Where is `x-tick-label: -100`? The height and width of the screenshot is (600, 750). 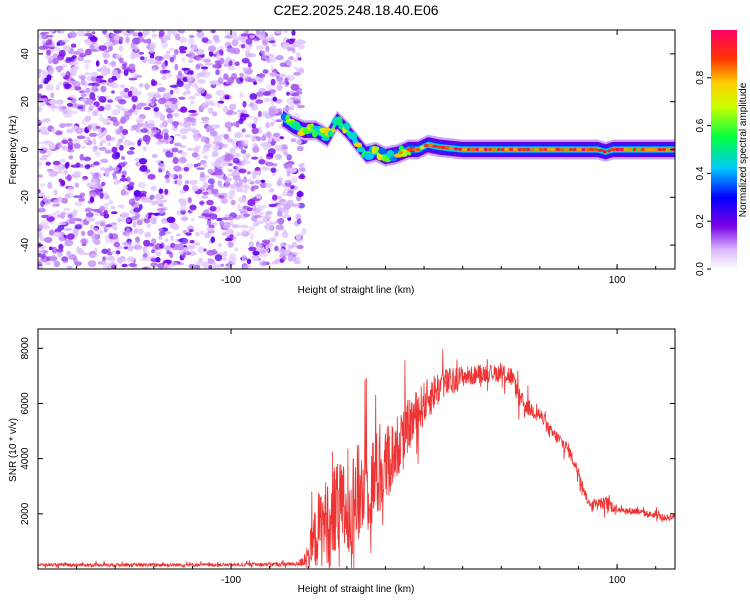
x-tick-label: -100 is located at coordinates (231, 280).